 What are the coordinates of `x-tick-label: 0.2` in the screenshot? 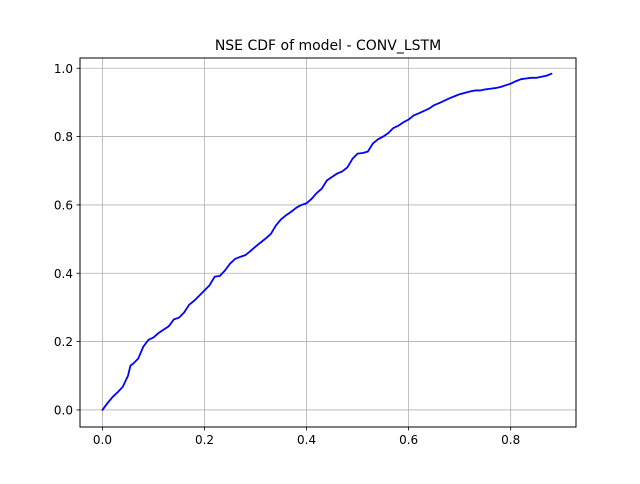 It's located at (204, 440).